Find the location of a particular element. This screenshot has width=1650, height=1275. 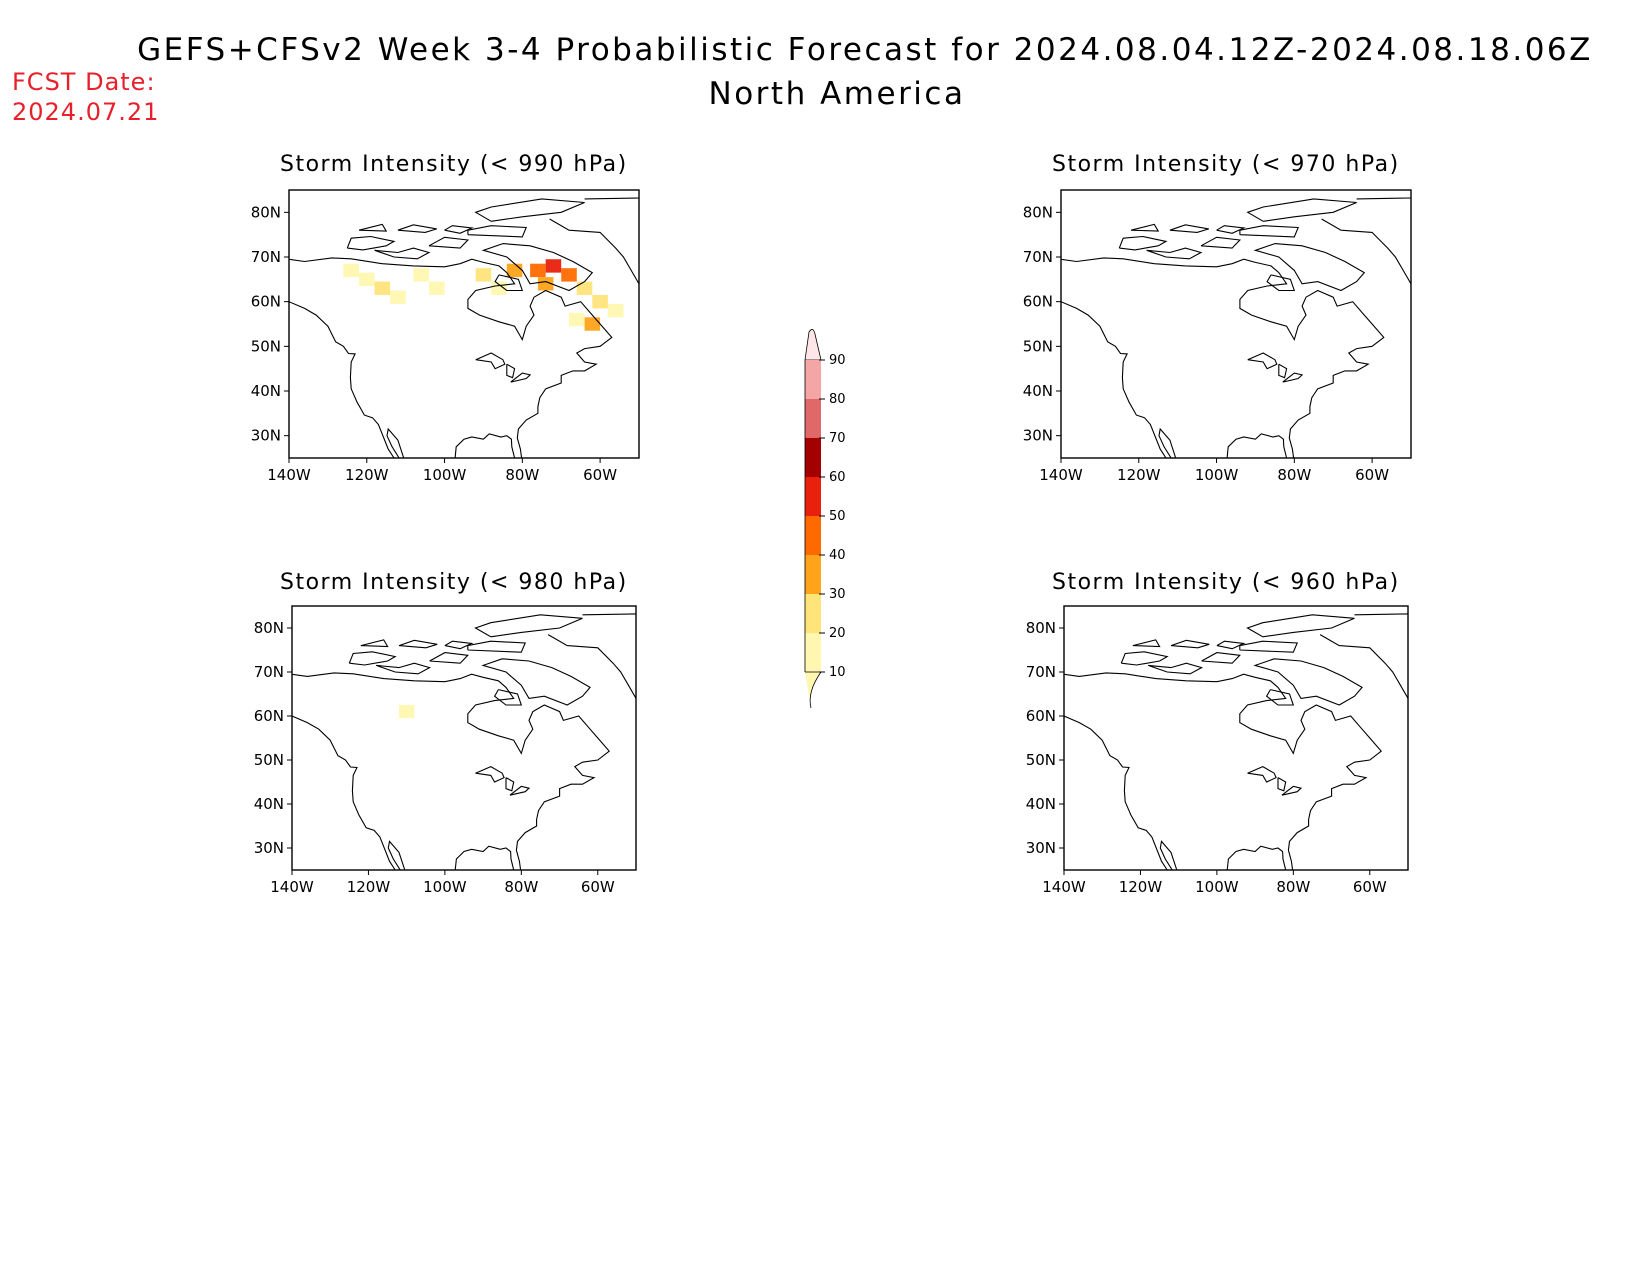

colorbar-label: 30 is located at coordinates (837, 594).